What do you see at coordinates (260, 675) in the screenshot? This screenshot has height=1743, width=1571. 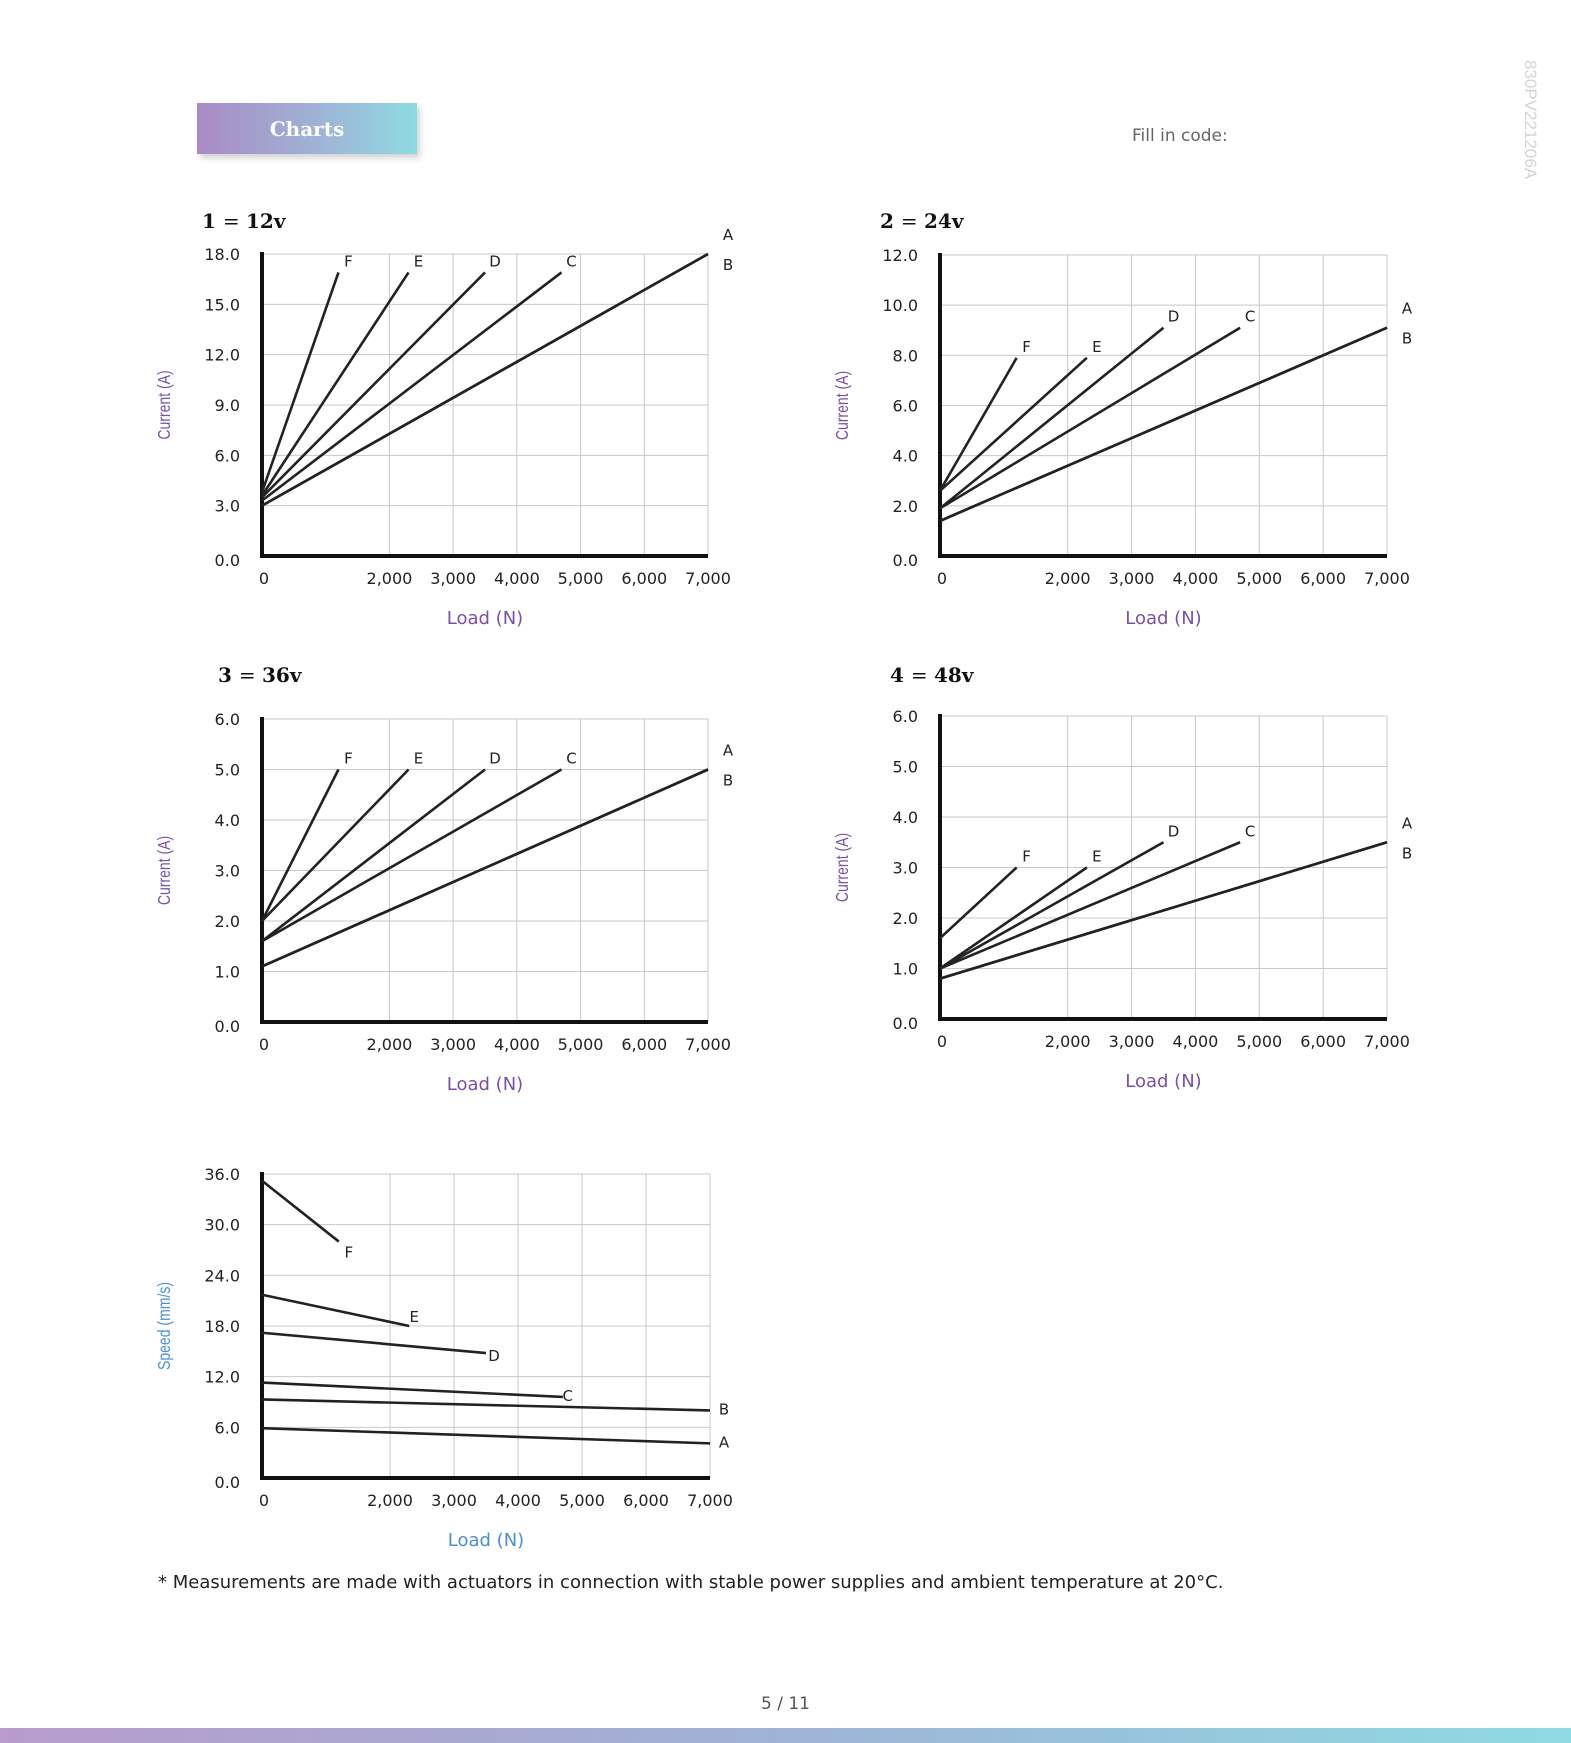 I see `chart-title: 3 = 36v` at bounding box center [260, 675].